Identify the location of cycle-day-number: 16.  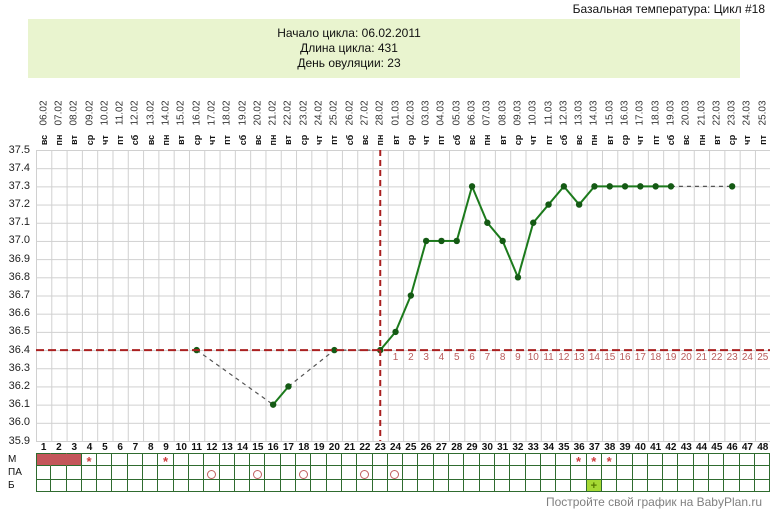
(273, 447).